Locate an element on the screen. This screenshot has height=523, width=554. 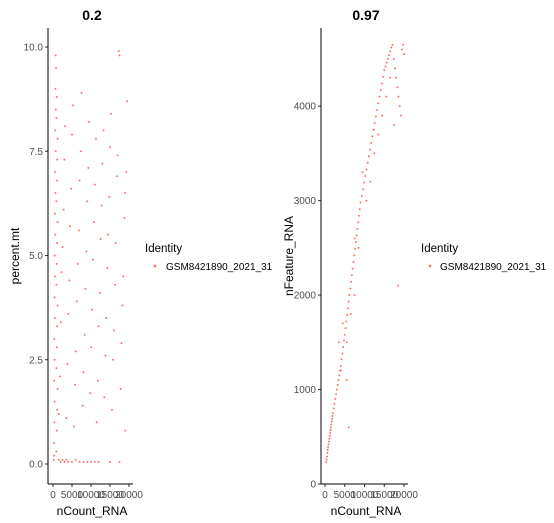
y-tick-label: 0 is located at coordinates (313, 485).